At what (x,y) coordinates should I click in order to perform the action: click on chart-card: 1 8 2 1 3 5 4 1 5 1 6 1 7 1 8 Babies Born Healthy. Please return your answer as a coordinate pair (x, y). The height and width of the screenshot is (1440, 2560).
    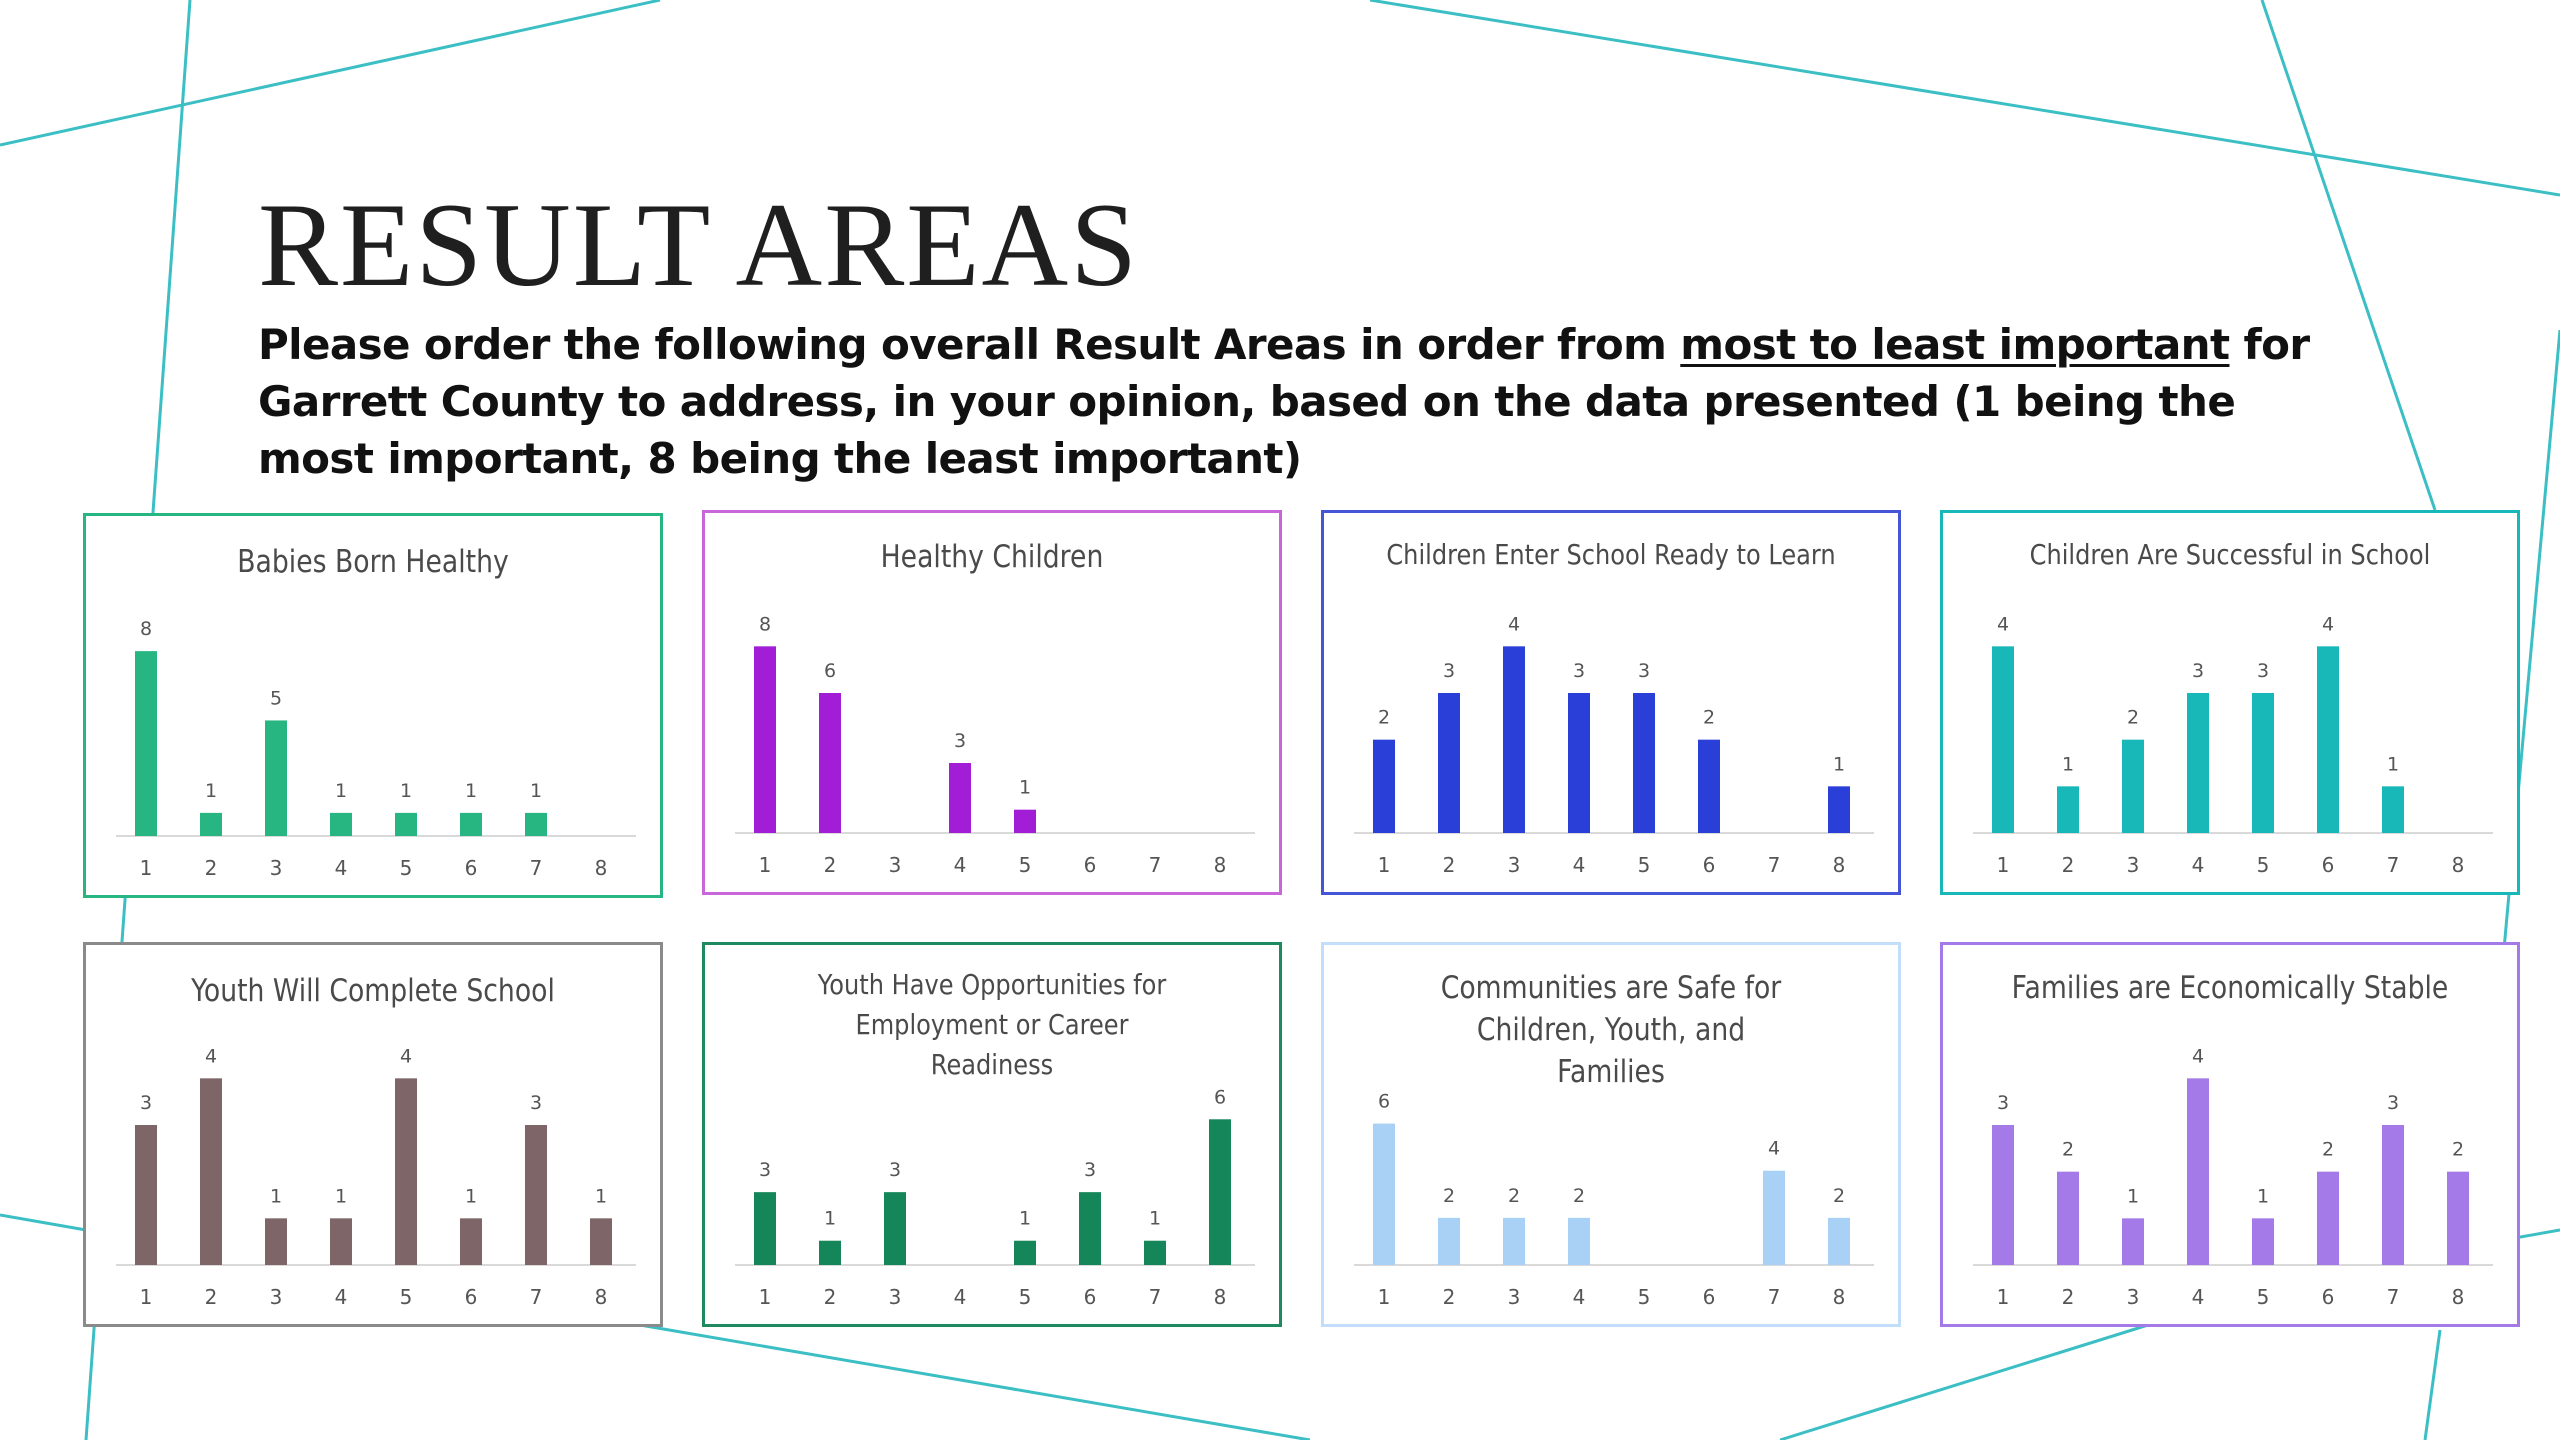
    Looking at the image, I should click on (373, 705).